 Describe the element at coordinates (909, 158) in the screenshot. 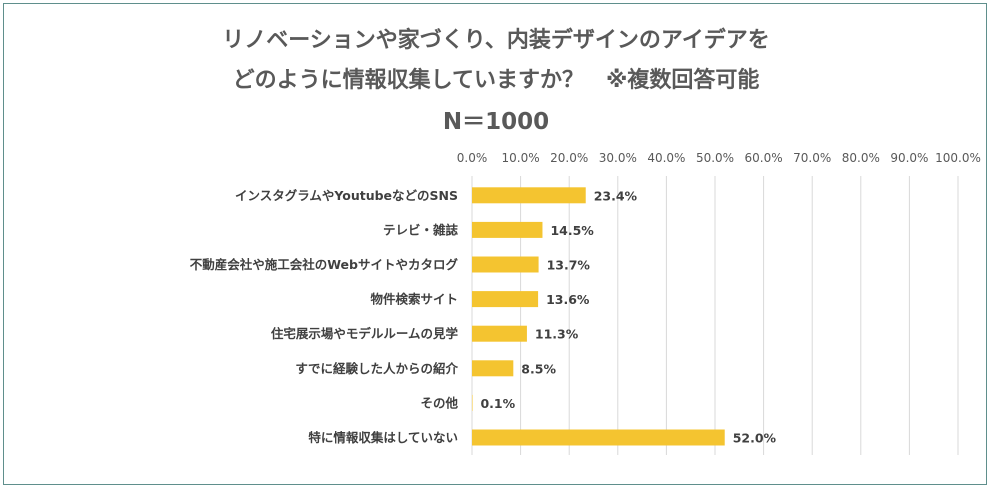

I see `x-tick-label: 90.0%` at that location.